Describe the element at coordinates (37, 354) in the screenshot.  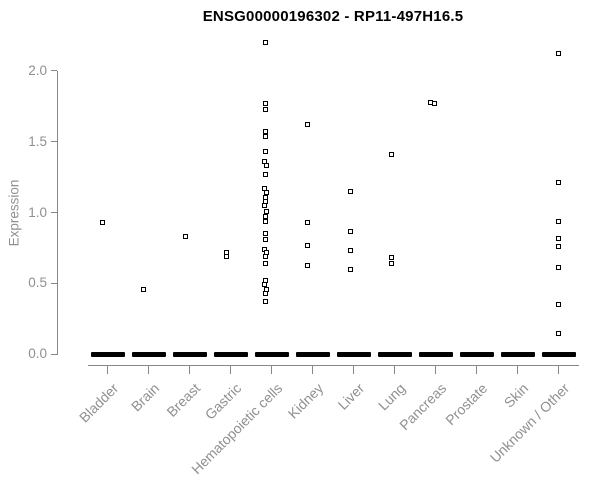
I see `y-tick-label: 0.0` at that location.